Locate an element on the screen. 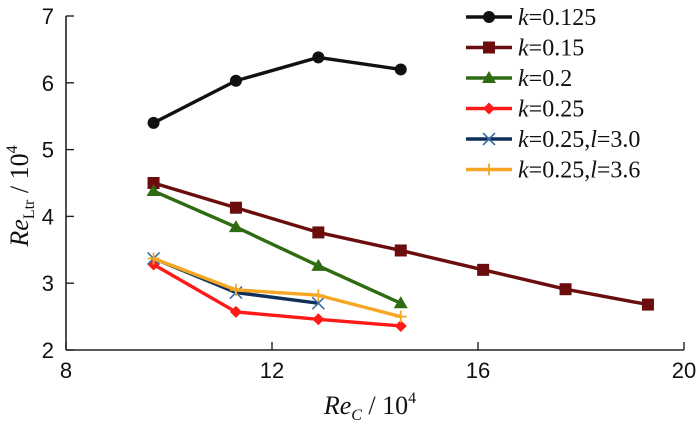 Image resolution: width=700 pixels, height=429 pixels. y-axis-title-main: Re is located at coordinates (19, 233).